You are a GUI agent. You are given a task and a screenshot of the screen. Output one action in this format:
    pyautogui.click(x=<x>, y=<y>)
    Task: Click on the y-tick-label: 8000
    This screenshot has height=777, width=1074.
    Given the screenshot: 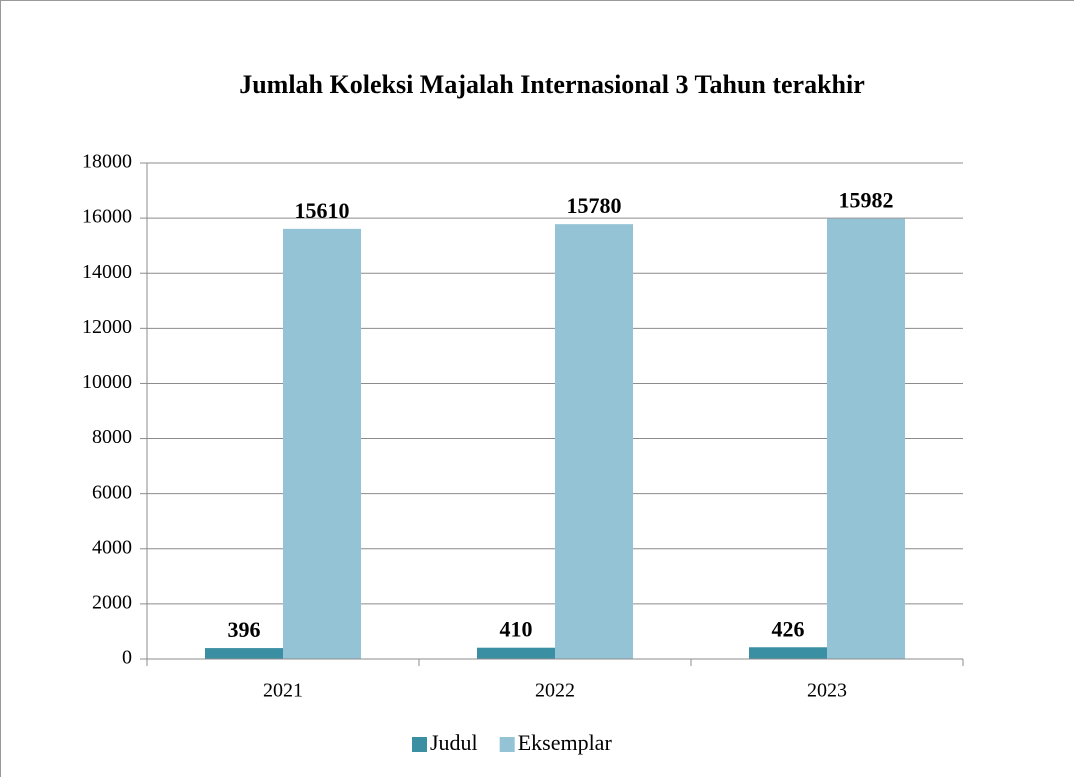 What is the action you would take?
    pyautogui.click(x=112, y=437)
    